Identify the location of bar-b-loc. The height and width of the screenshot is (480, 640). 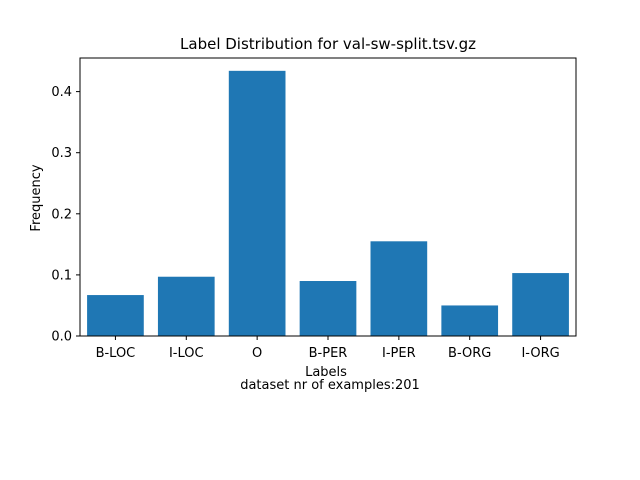
(115, 315).